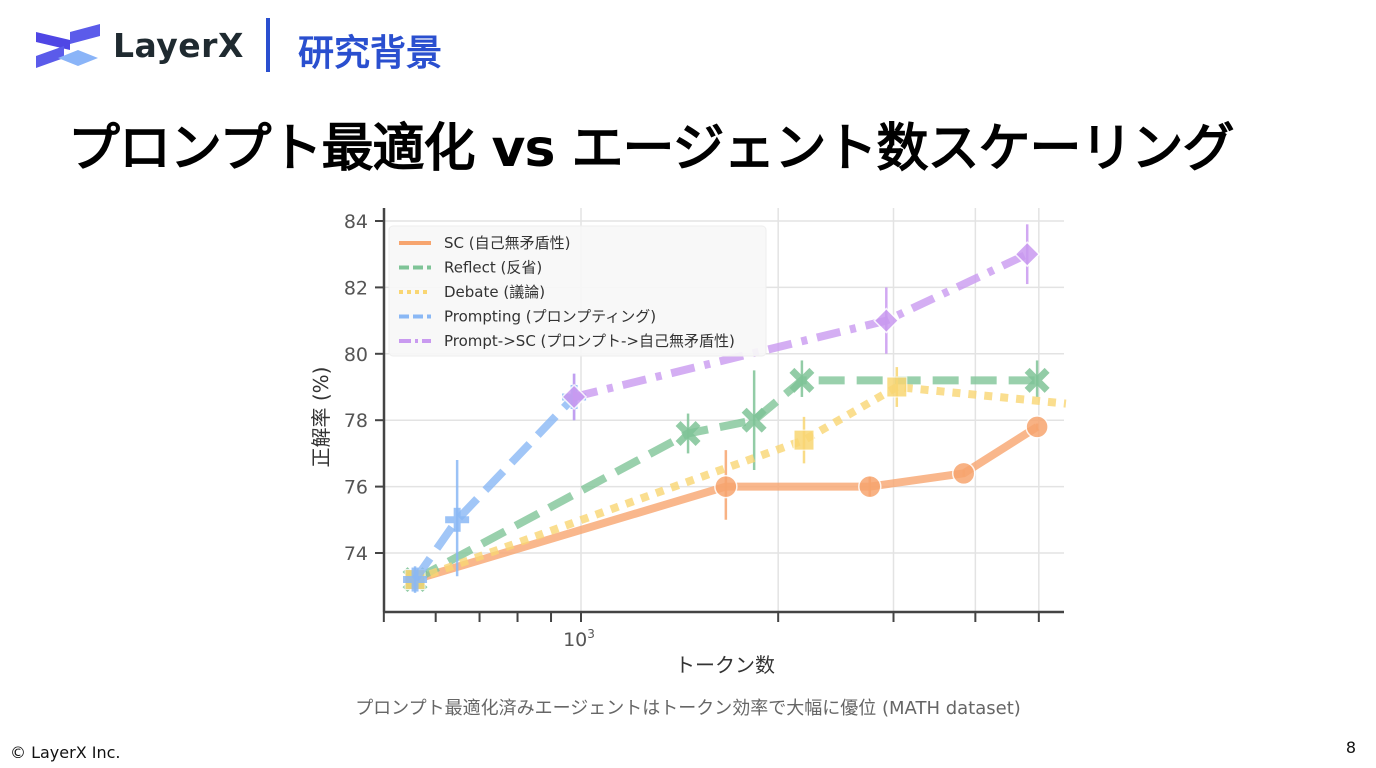  What do you see at coordinates (1350, 747) in the screenshot?
I see `page-number: 8` at bounding box center [1350, 747].